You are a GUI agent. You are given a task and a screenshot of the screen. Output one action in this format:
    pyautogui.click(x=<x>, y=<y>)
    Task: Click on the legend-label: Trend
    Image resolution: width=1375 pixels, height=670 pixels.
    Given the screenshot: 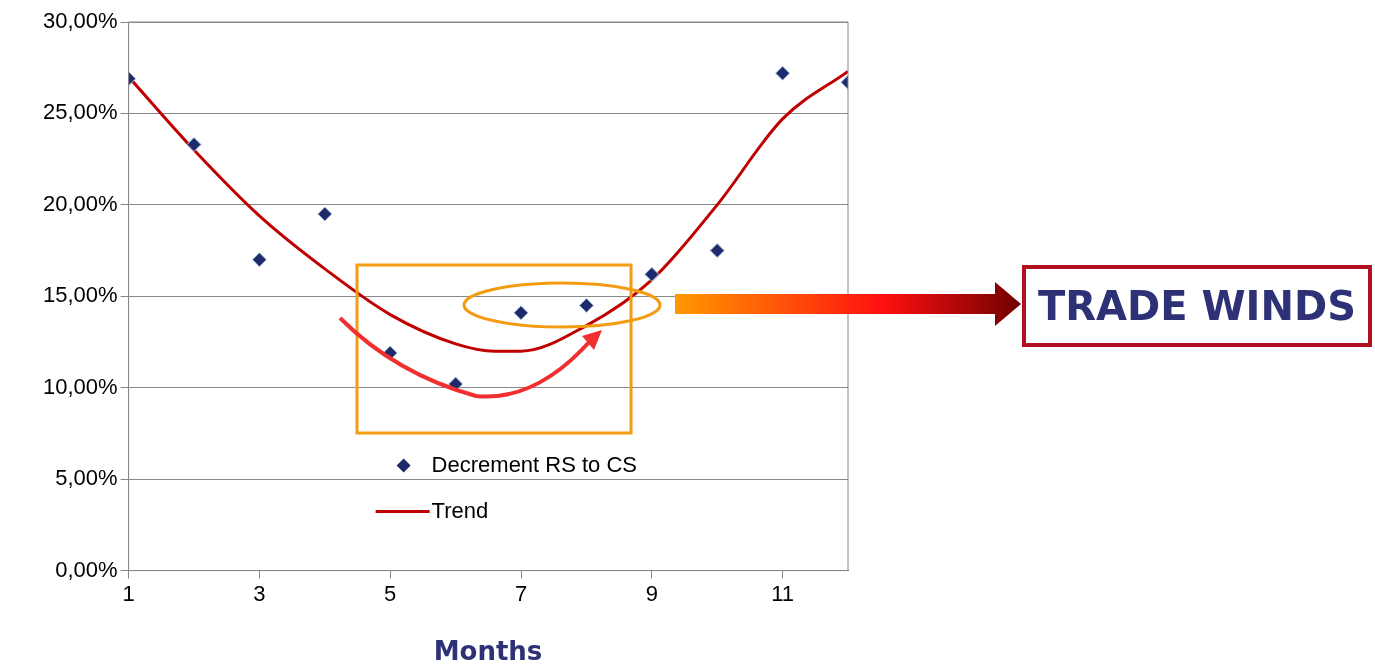 What is the action you would take?
    pyautogui.click(x=460, y=510)
    